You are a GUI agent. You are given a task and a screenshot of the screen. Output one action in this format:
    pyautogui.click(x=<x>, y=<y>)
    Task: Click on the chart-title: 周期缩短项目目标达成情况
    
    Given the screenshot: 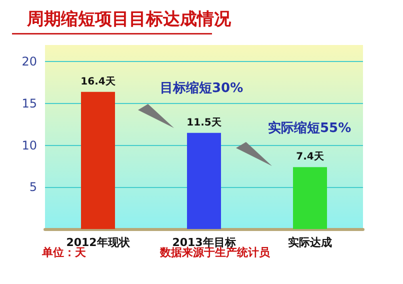 What is the action you would take?
    pyautogui.click(x=129, y=20)
    